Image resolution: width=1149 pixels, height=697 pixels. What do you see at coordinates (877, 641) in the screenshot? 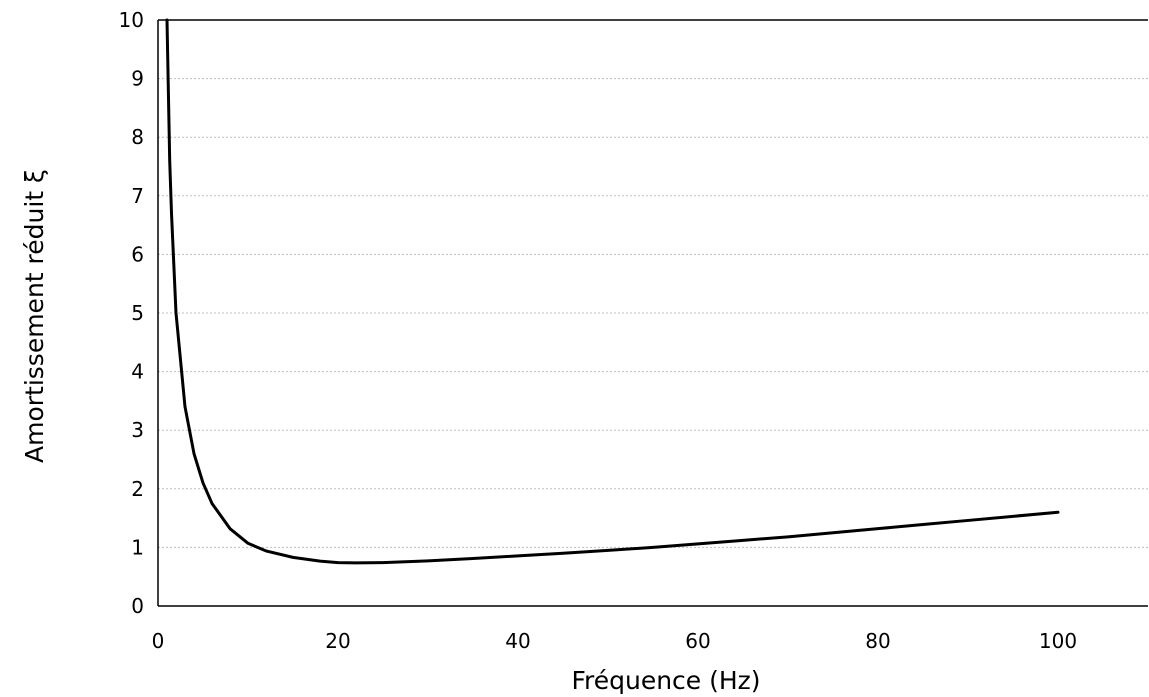
I see `x-tick-label: 80` at bounding box center [877, 641].